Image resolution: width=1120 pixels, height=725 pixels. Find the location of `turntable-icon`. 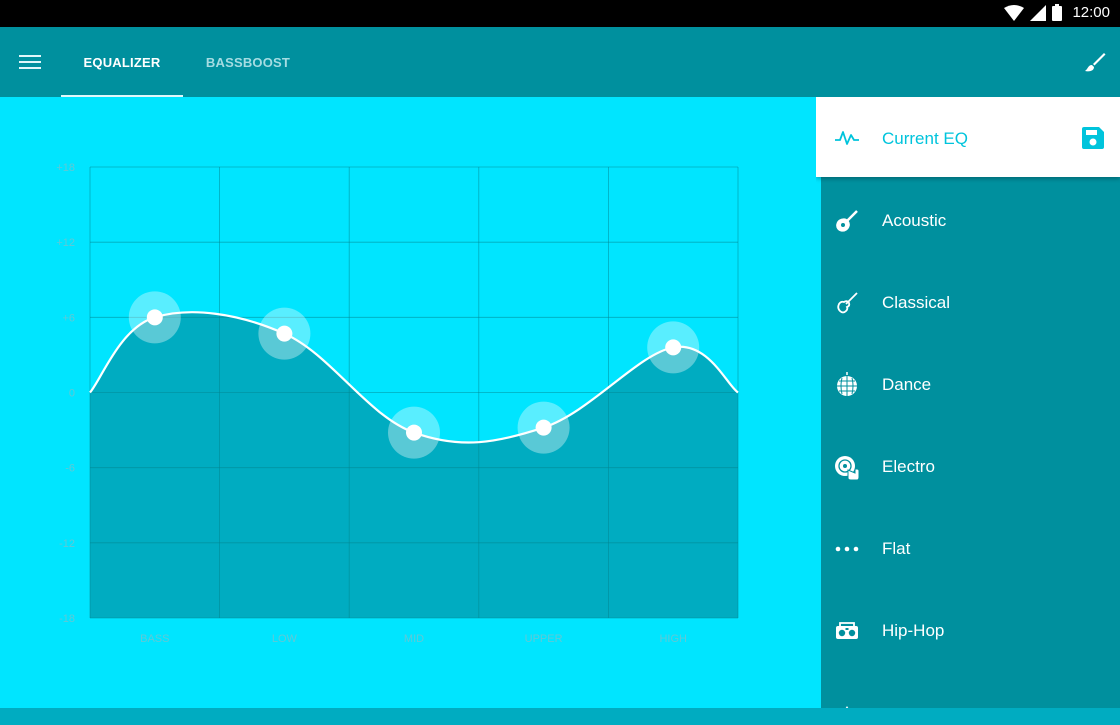

turntable-icon is located at coordinates (847, 468).